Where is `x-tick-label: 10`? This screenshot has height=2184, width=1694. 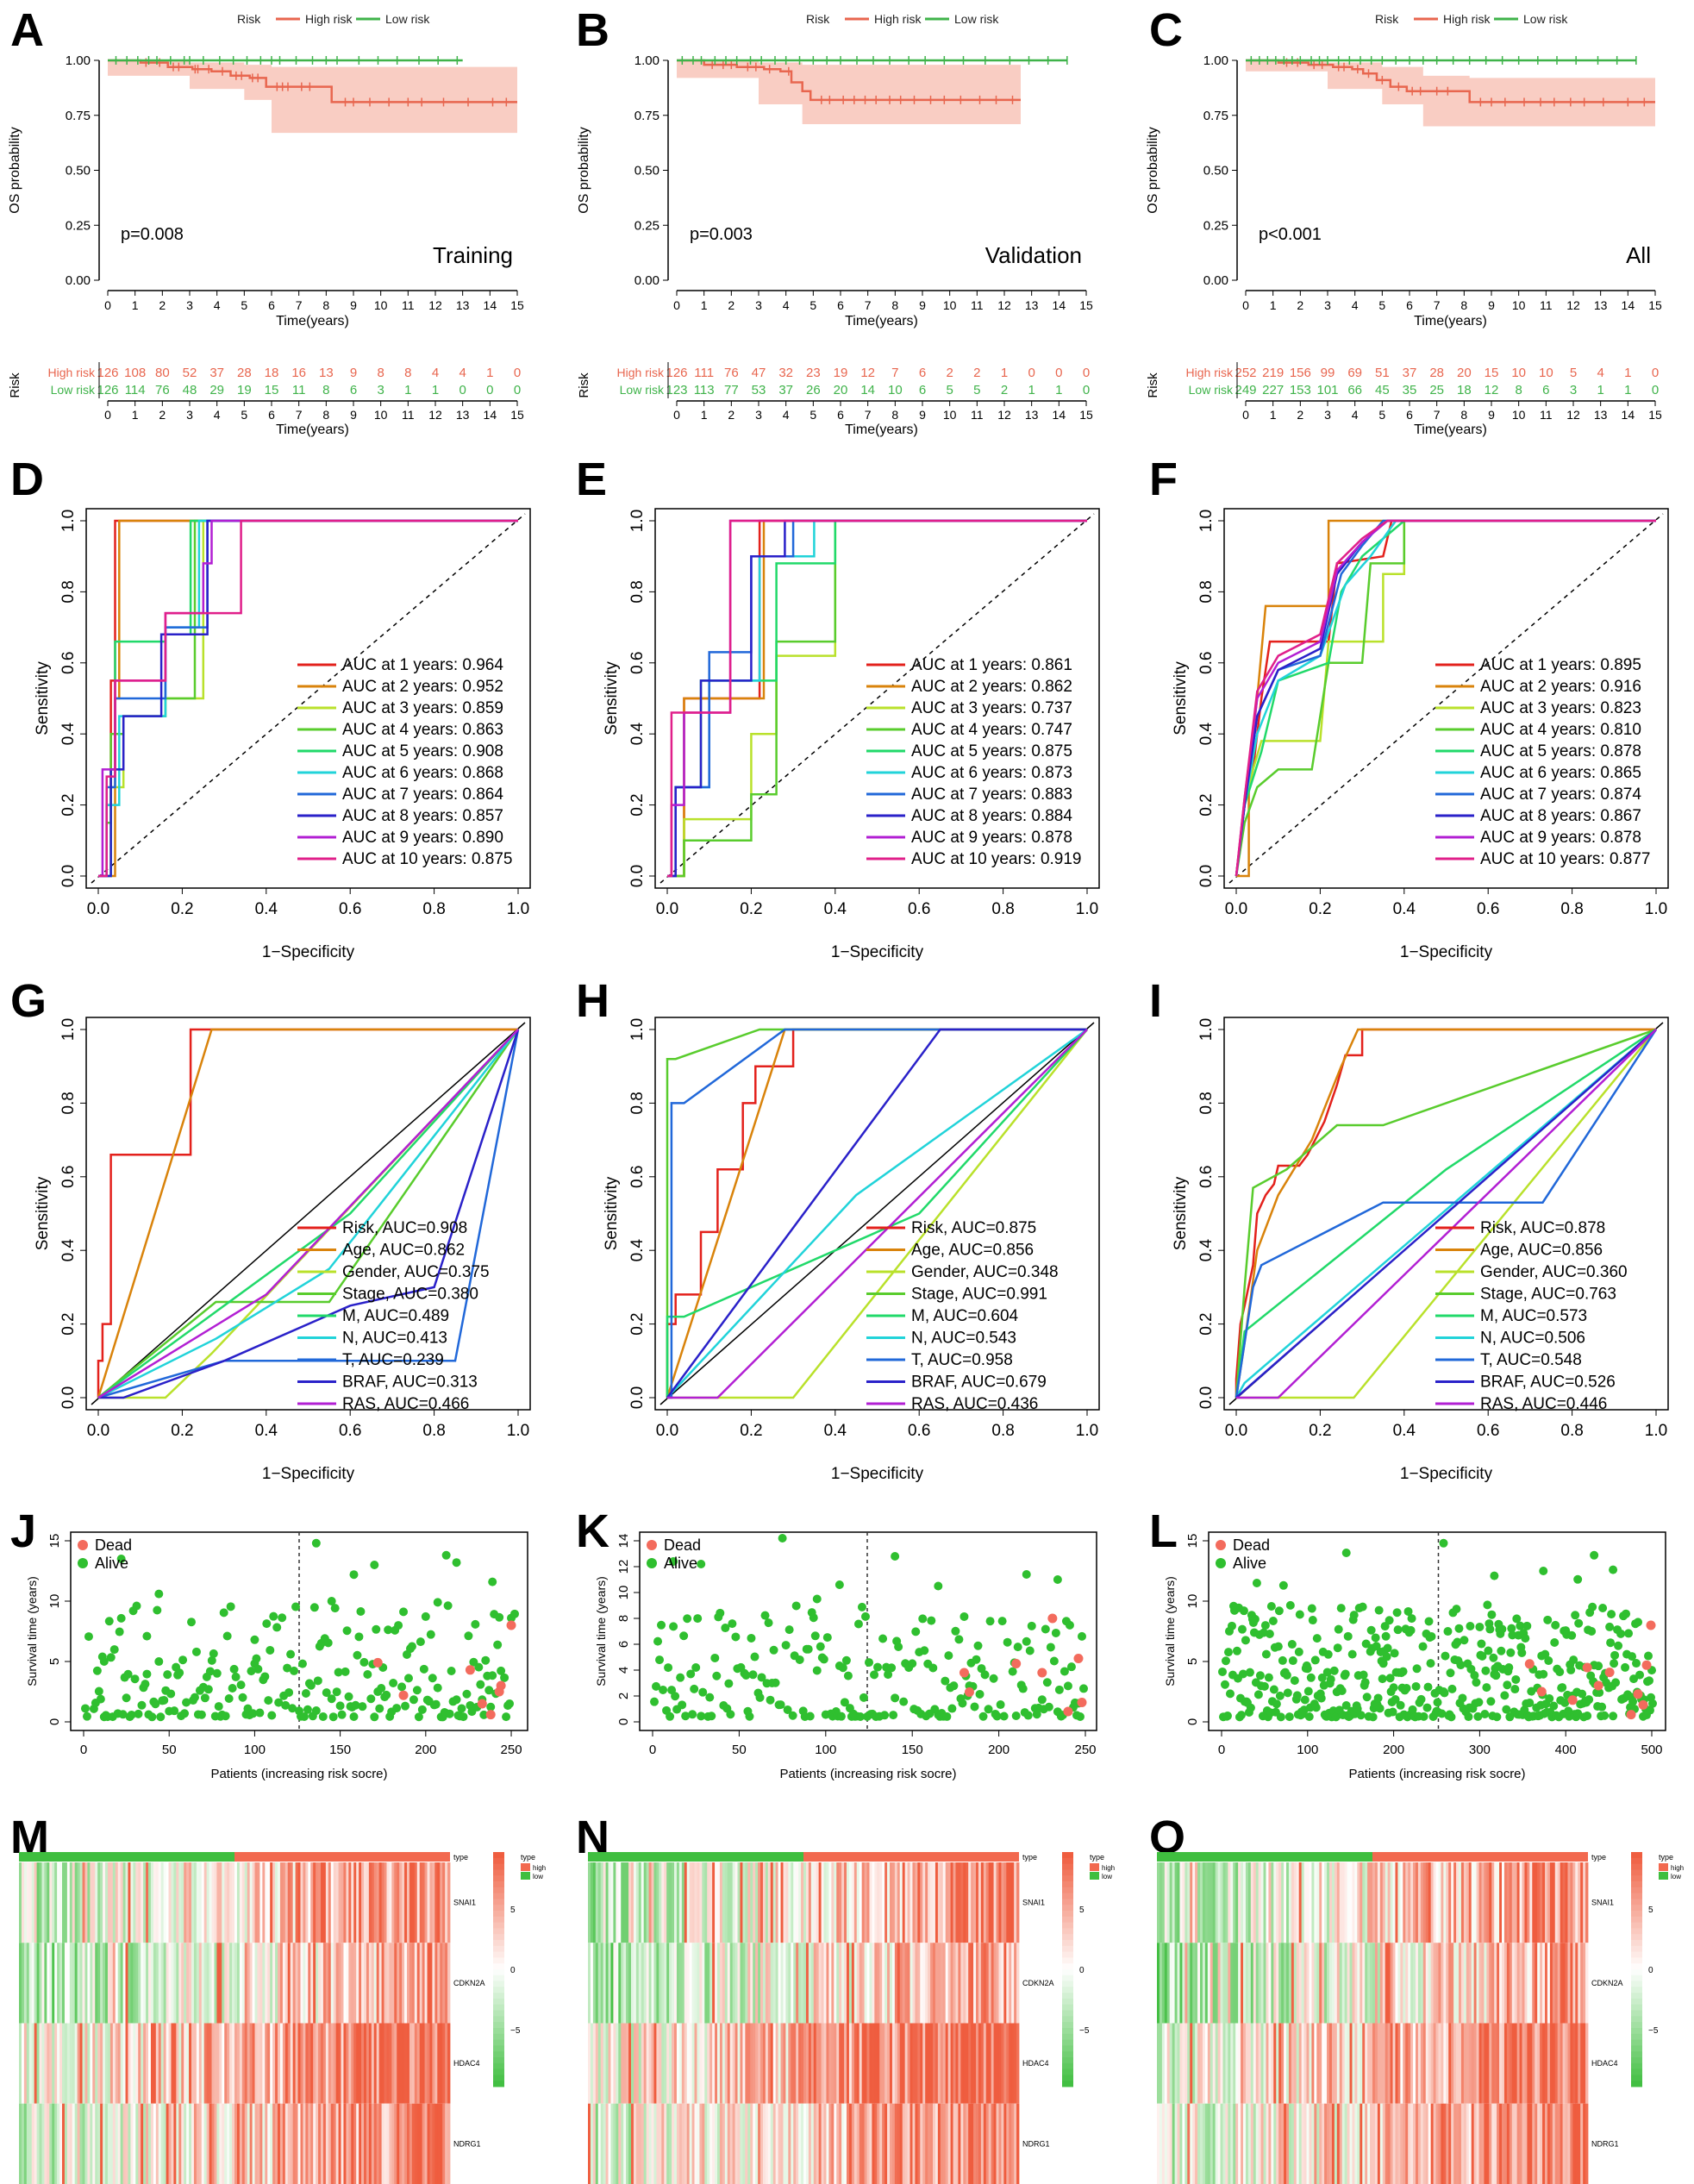 x-tick-label: 10 is located at coordinates (1519, 415).